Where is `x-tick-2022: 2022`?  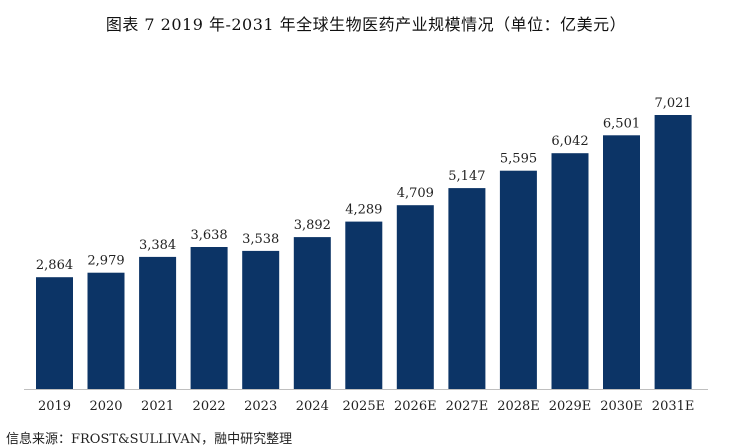
x-tick-2022: 2022 is located at coordinates (209, 406).